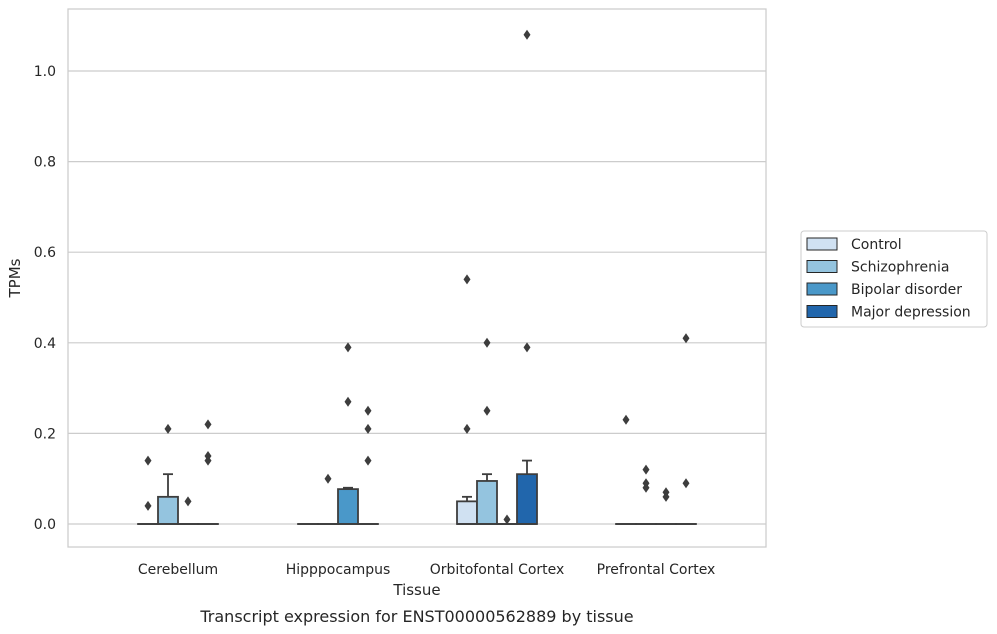  I want to click on legend-frame, so click(894, 279).